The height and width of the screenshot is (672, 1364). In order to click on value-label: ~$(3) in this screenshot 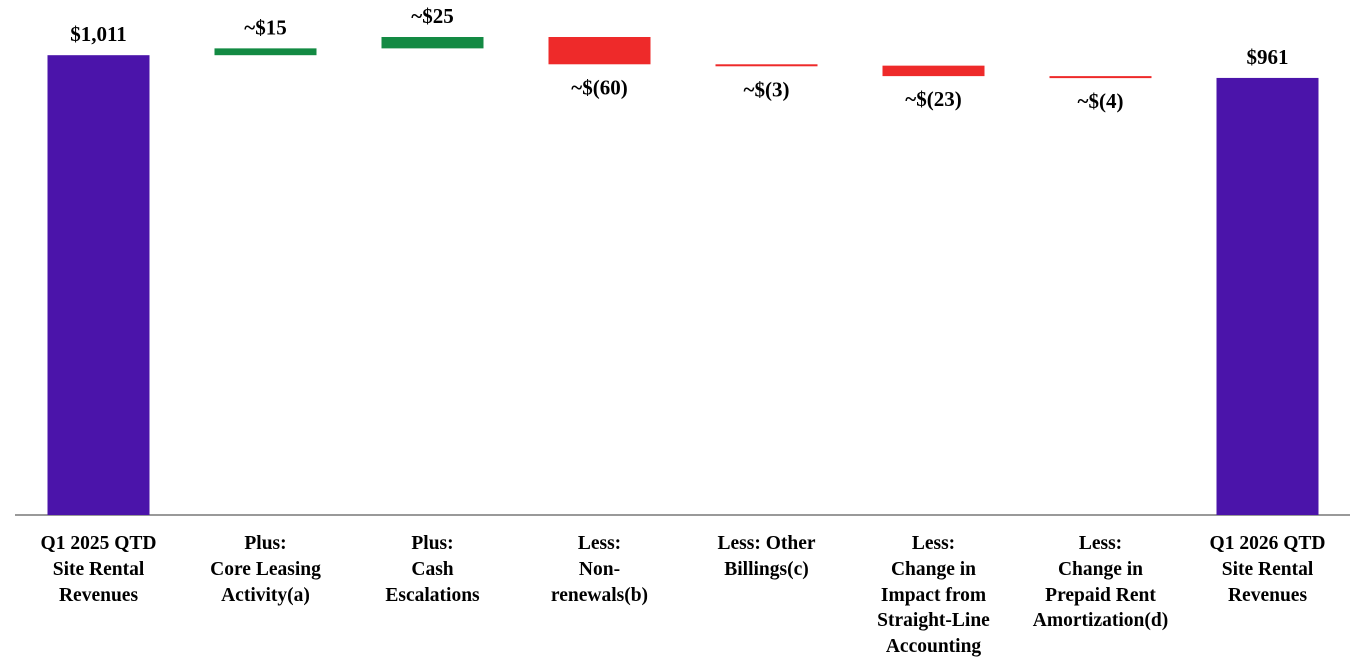, I will do `click(767, 89)`.